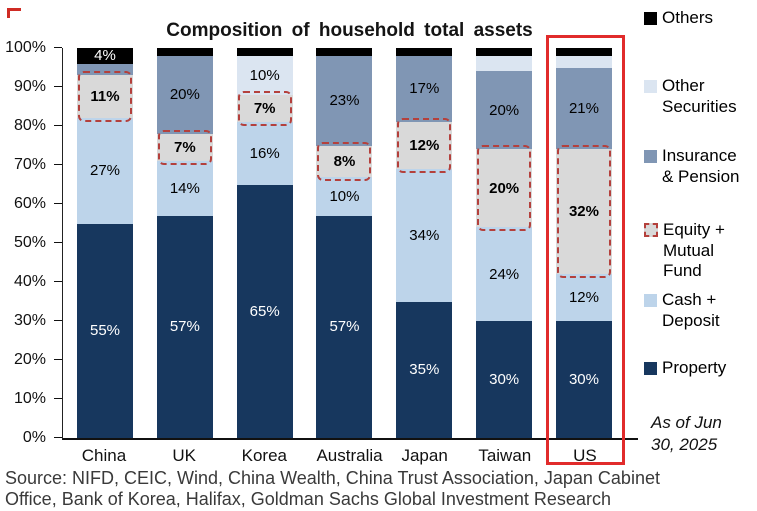 This screenshot has width=757, height=511. I want to click on segment-other_securities-korea: 10%, so click(264, 75).